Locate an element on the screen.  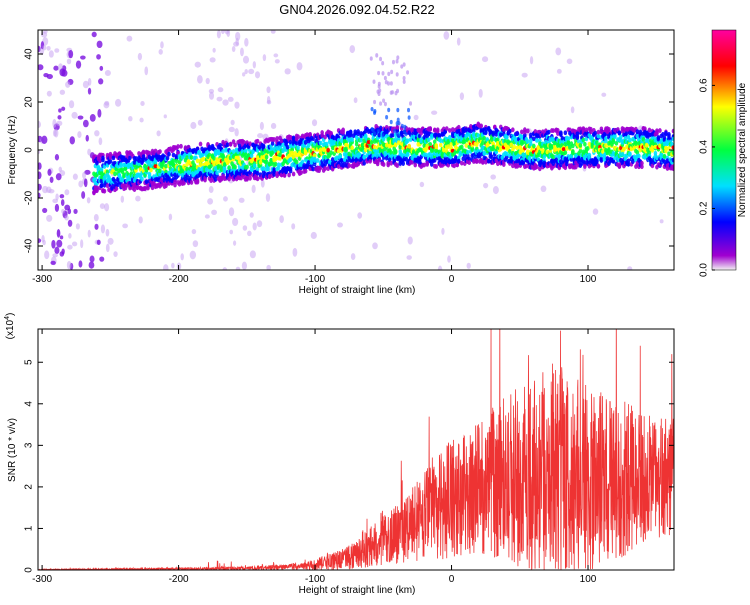
snr-ylabel: SNR (10 * v/v) is located at coordinates (12, 450).